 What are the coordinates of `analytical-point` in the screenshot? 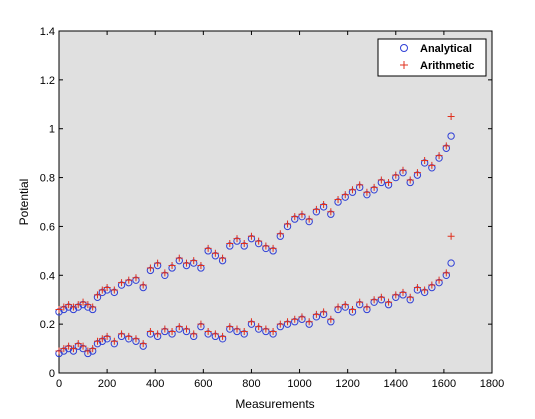 It's located at (451, 263).